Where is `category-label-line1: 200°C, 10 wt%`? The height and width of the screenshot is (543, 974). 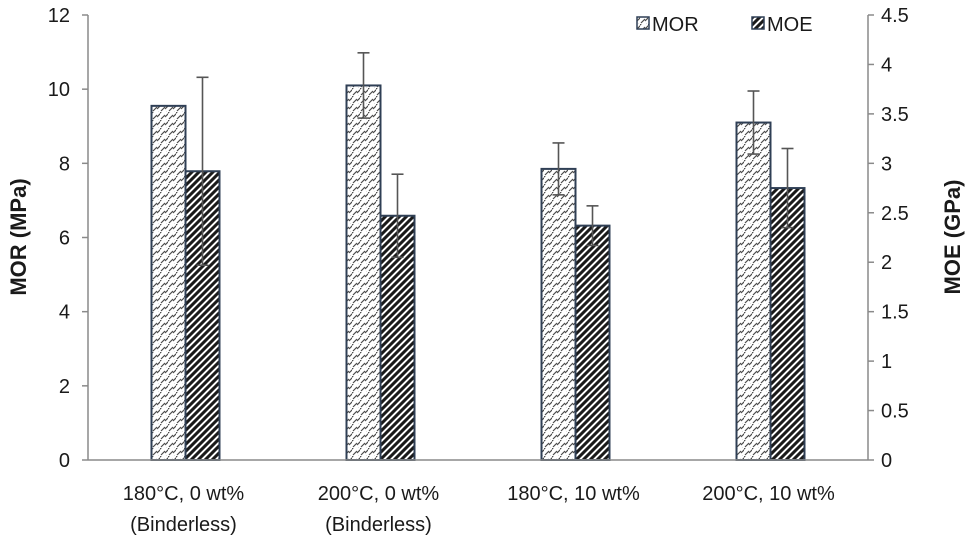 category-label-line1: 200°C, 10 wt% is located at coordinates (768, 494).